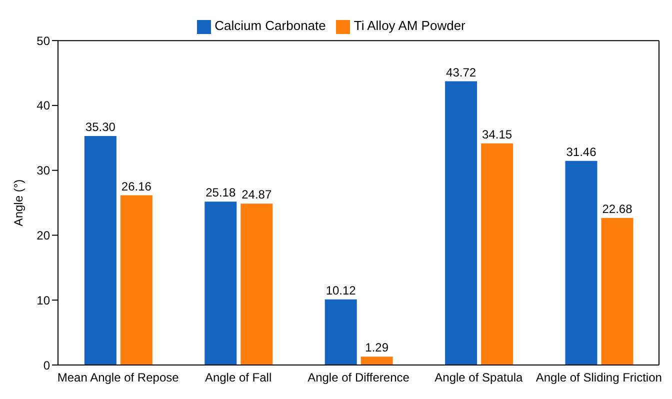 The height and width of the screenshot is (399, 672). I want to click on x-tick-label: Mean Angle of Repose, so click(118, 377).